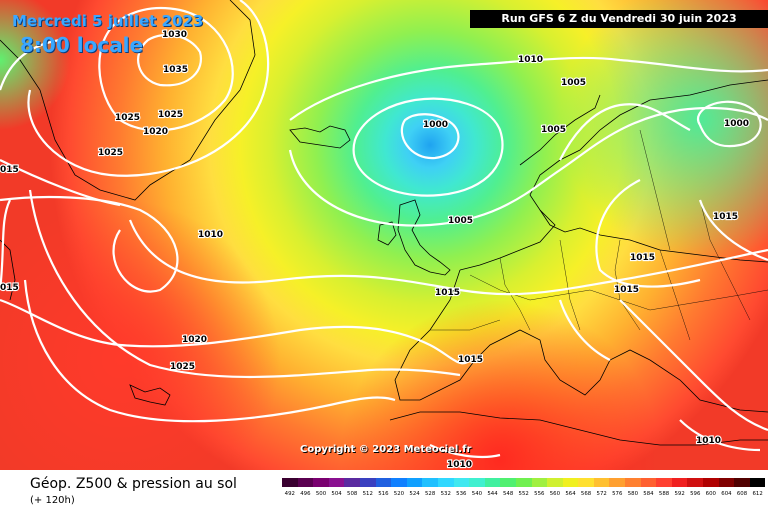 This screenshot has height=512, width=768. Describe the element at coordinates (108, 21) in the screenshot. I see `forecast-date: Mercredi 5 juillet 2023` at that location.